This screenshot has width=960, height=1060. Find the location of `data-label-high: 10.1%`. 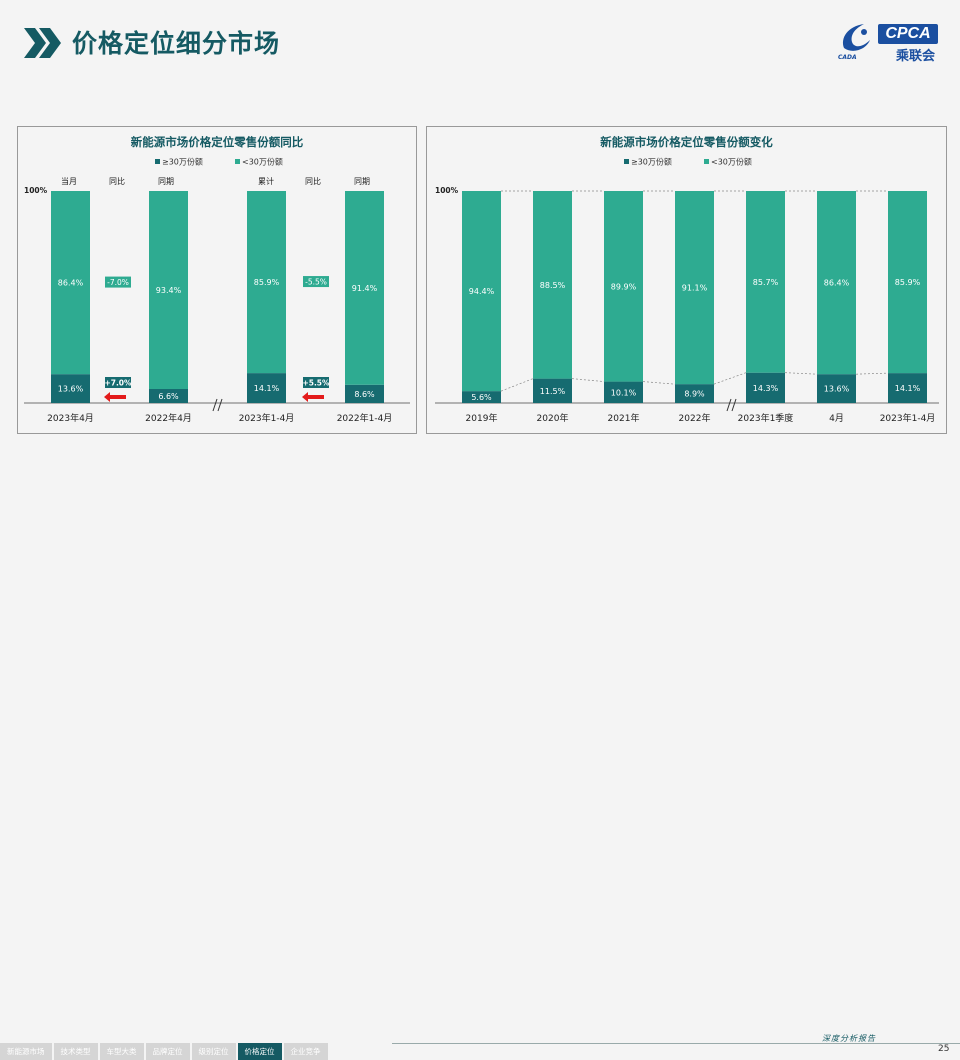

data-label-high: 10.1% is located at coordinates (624, 392).